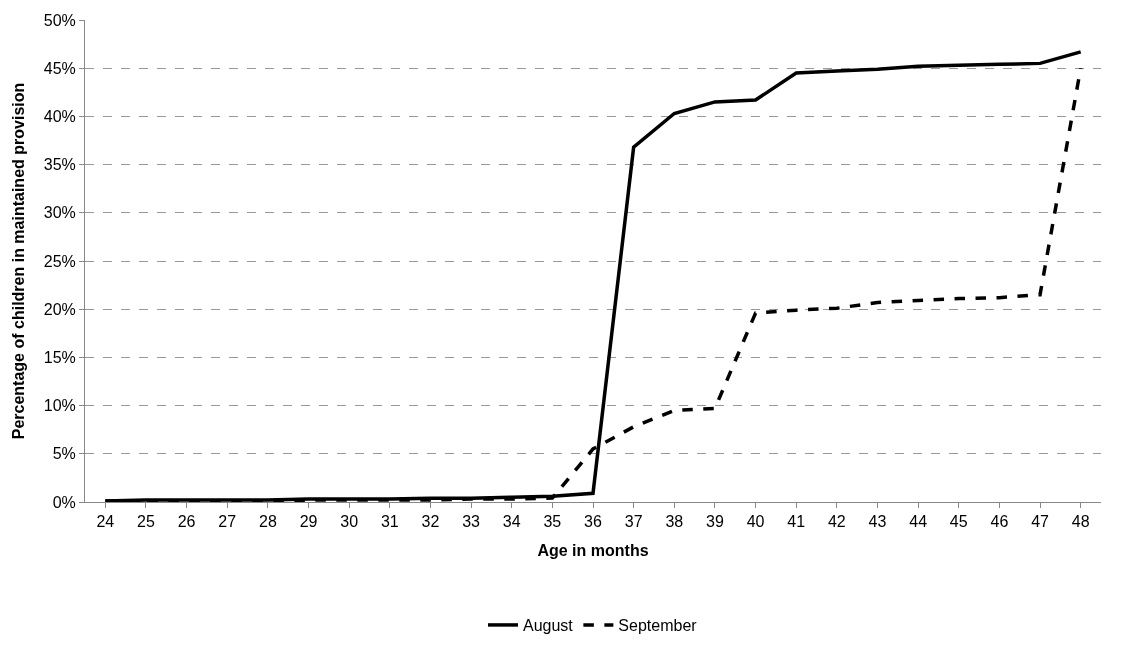  Describe the element at coordinates (1040, 522) in the screenshot. I see `x-tick-label: 47` at that location.